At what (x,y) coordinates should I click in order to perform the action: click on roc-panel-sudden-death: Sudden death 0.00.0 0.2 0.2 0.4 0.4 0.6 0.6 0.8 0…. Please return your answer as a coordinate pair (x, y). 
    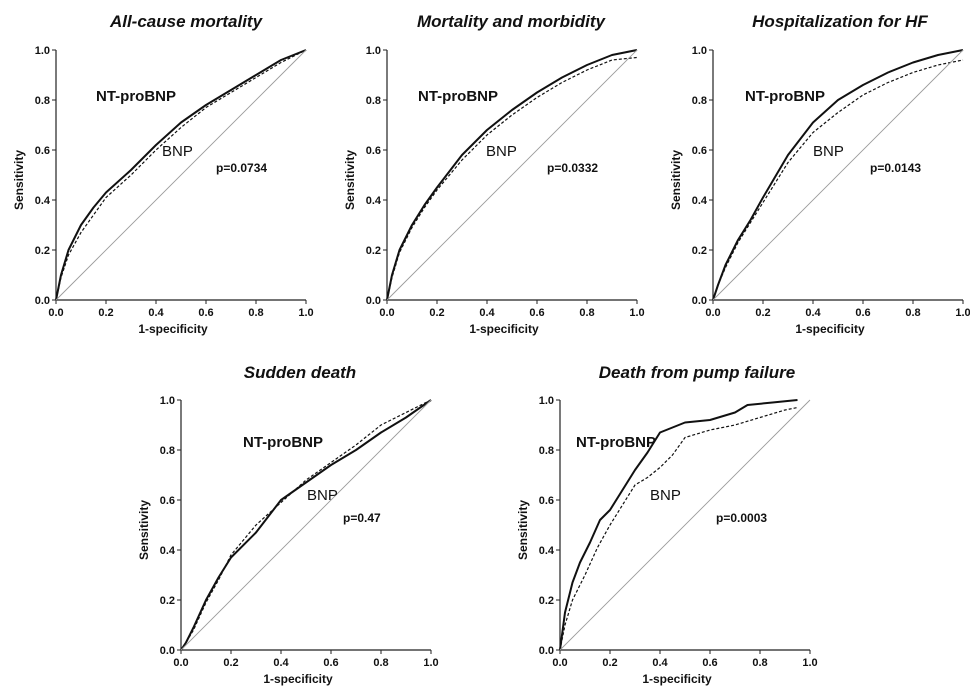
    Looking at the image, I should click on (288, 524).